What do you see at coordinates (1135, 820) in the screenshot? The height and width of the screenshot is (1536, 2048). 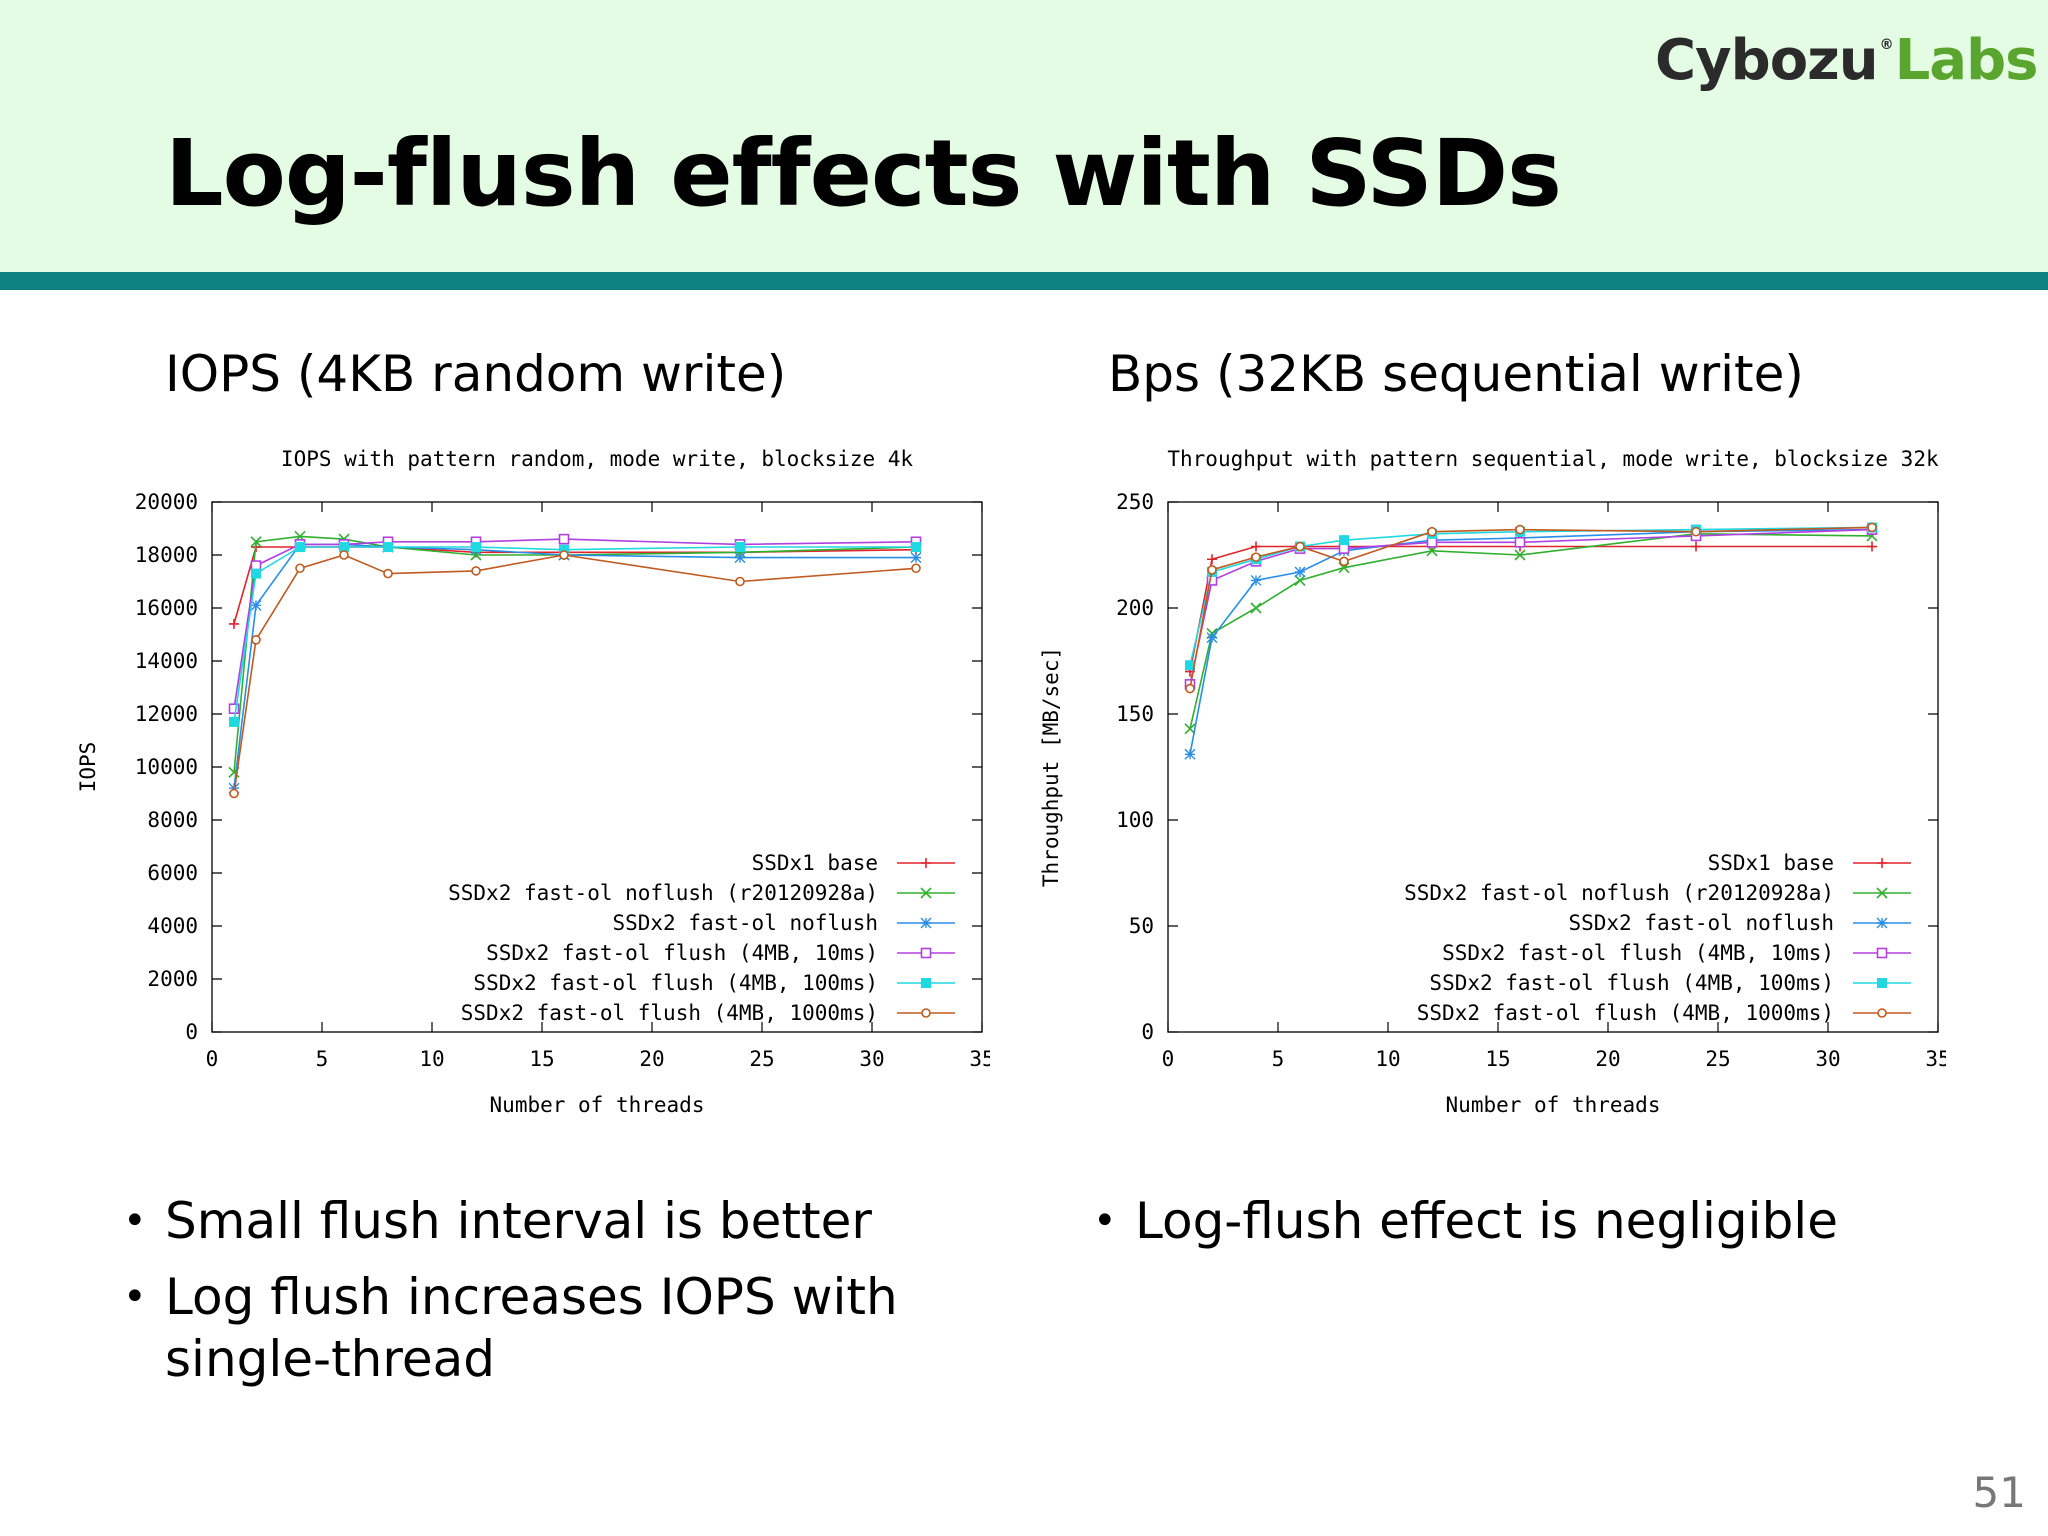 I see `y-tick-label: 100` at bounding box center [1135, 820].